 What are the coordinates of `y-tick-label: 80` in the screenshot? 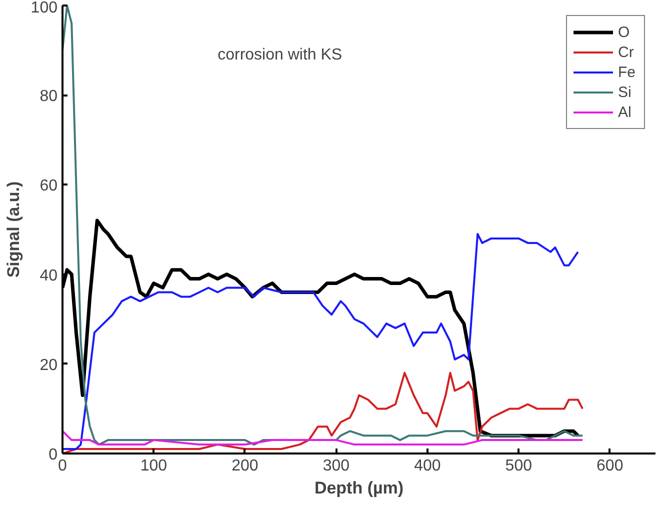 It's located at (49, 97).